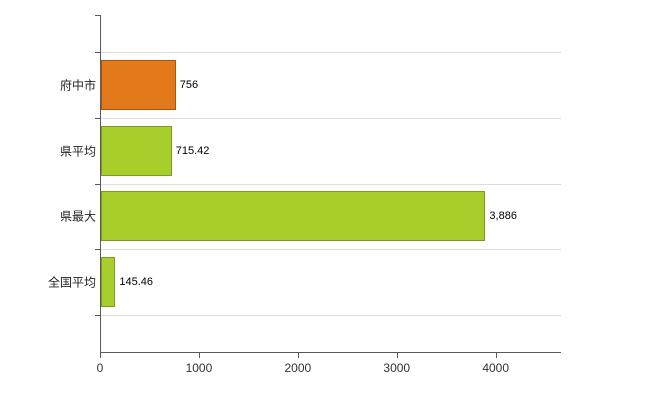 The height and width of the screenshot is (400, 650). What do you see at coordinates (192, 150) in the screenshot?
I see `value-label: 715.42` at bounding box center [192, 150].